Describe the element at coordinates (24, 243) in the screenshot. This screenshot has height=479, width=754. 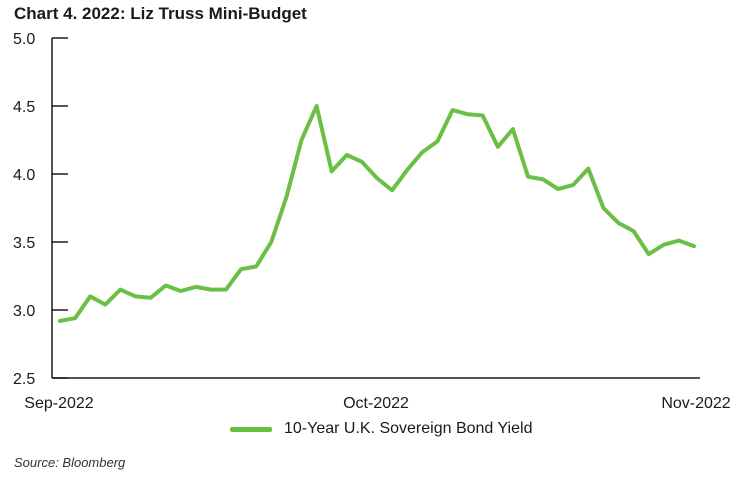
I see `y-tick-label: 3.5` at that location.